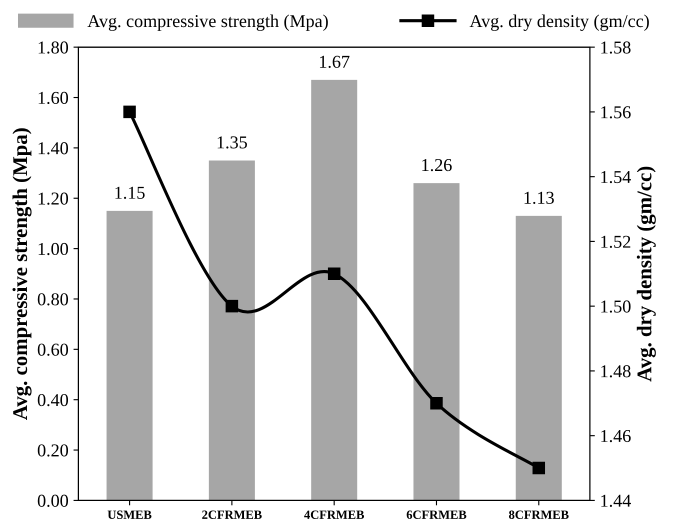 This screenshot has height=524, width=682. What do you see at coordinates (130, 514) in the screenshot?
I see `x-tick-label: USMEB` at bounding box center [130, 514].